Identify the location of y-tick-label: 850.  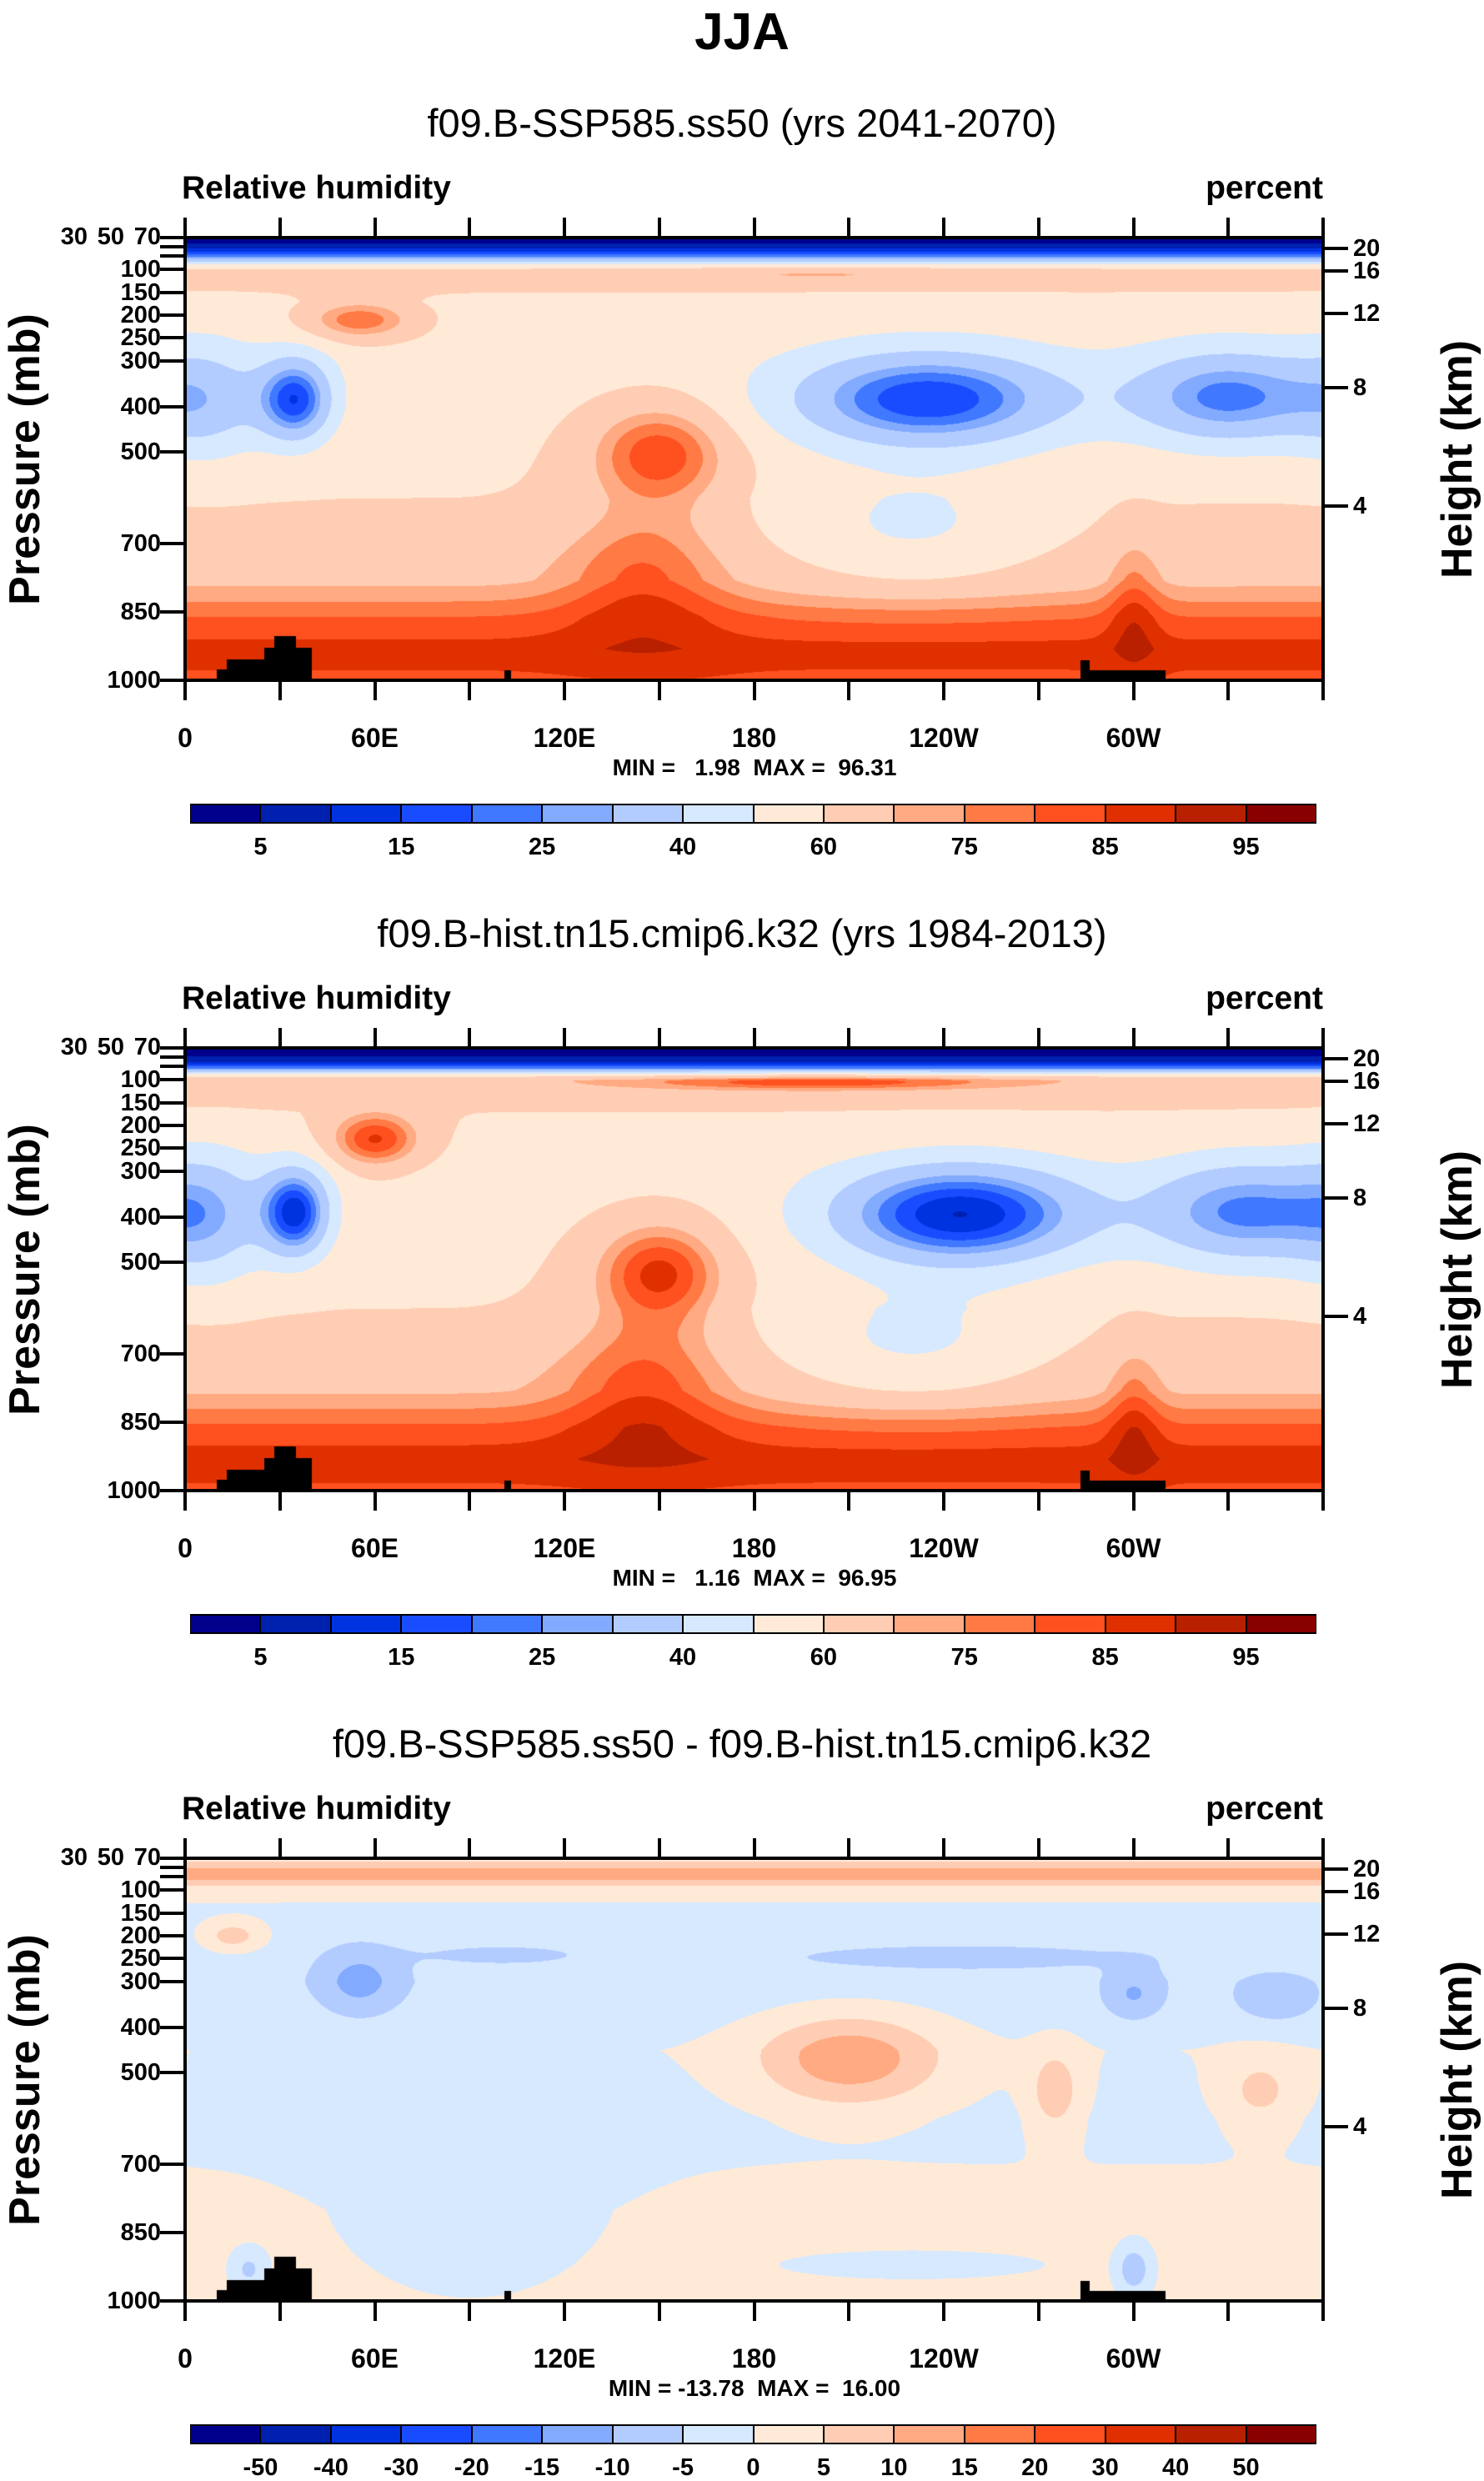
(140, 611).